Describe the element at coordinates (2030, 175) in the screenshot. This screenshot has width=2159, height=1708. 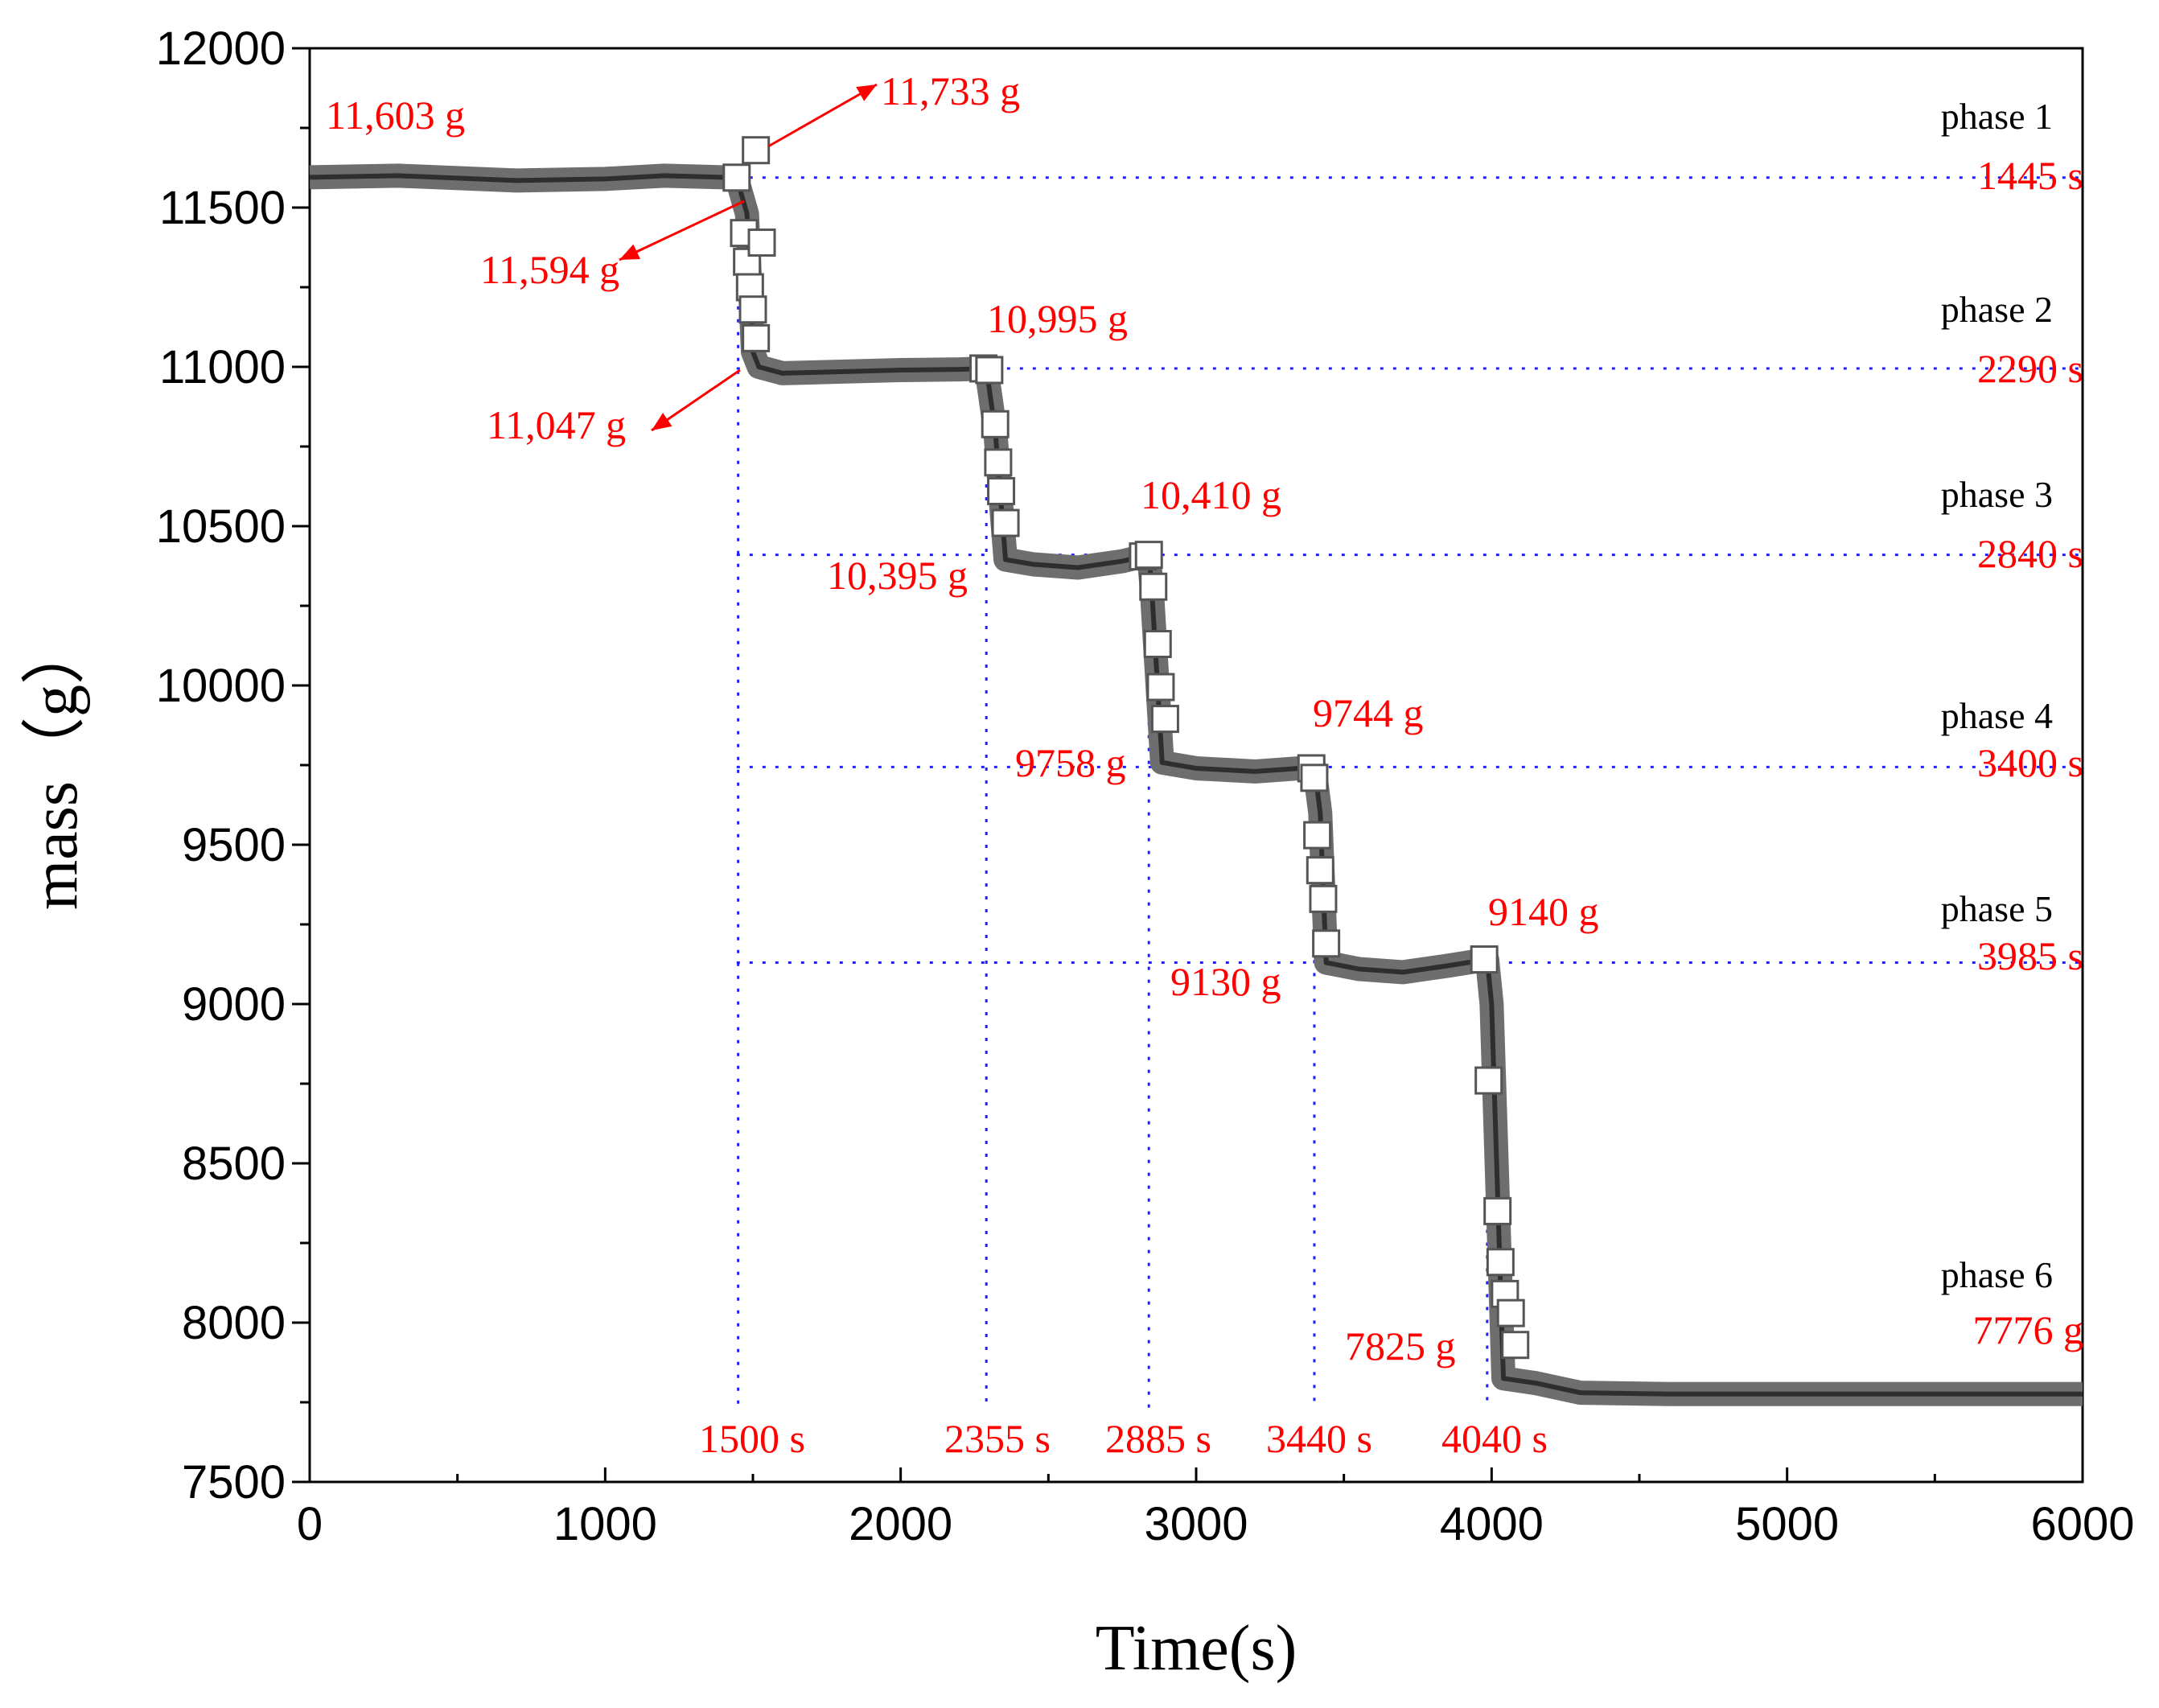
I see `phase-time: 1445 s` at that location.